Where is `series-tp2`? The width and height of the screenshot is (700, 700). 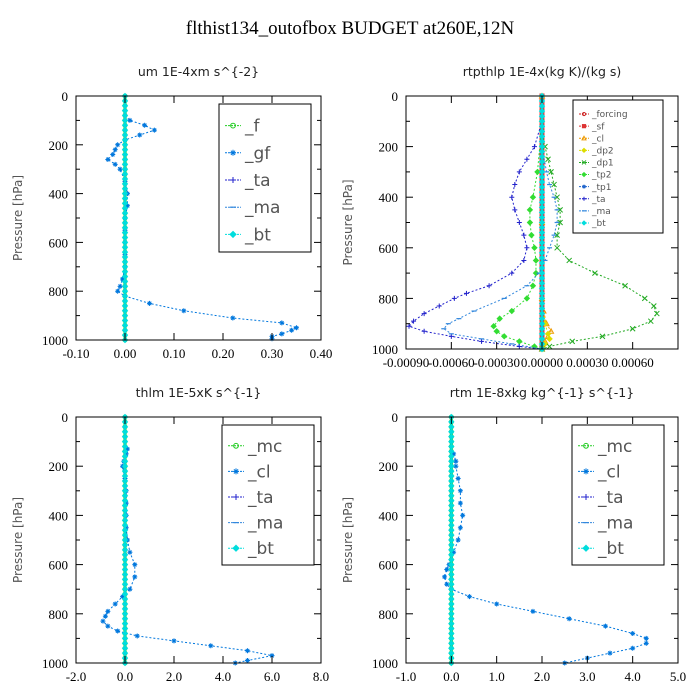
series-tp2 is located at coordinates (518, 235).